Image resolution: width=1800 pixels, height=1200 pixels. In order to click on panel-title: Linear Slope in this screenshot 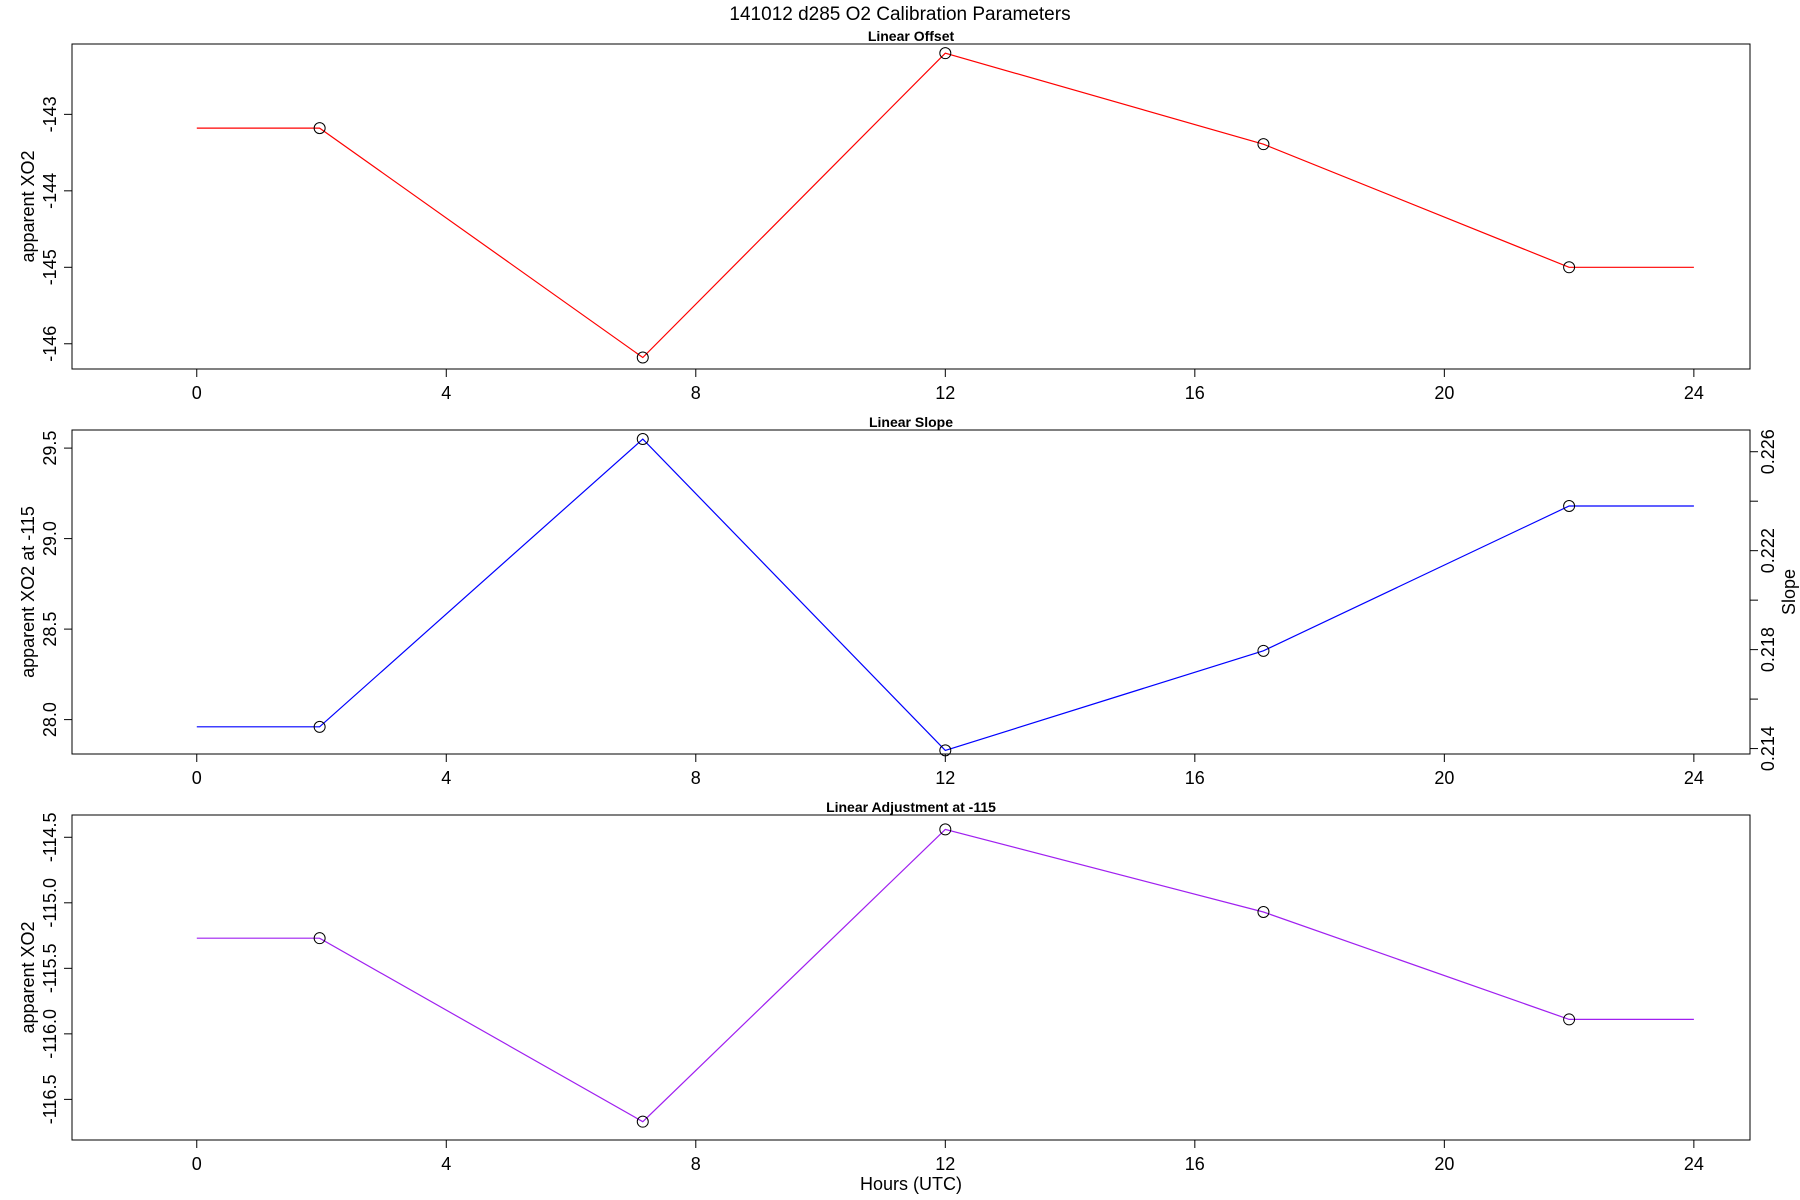, I will do `click(911, 422)`.